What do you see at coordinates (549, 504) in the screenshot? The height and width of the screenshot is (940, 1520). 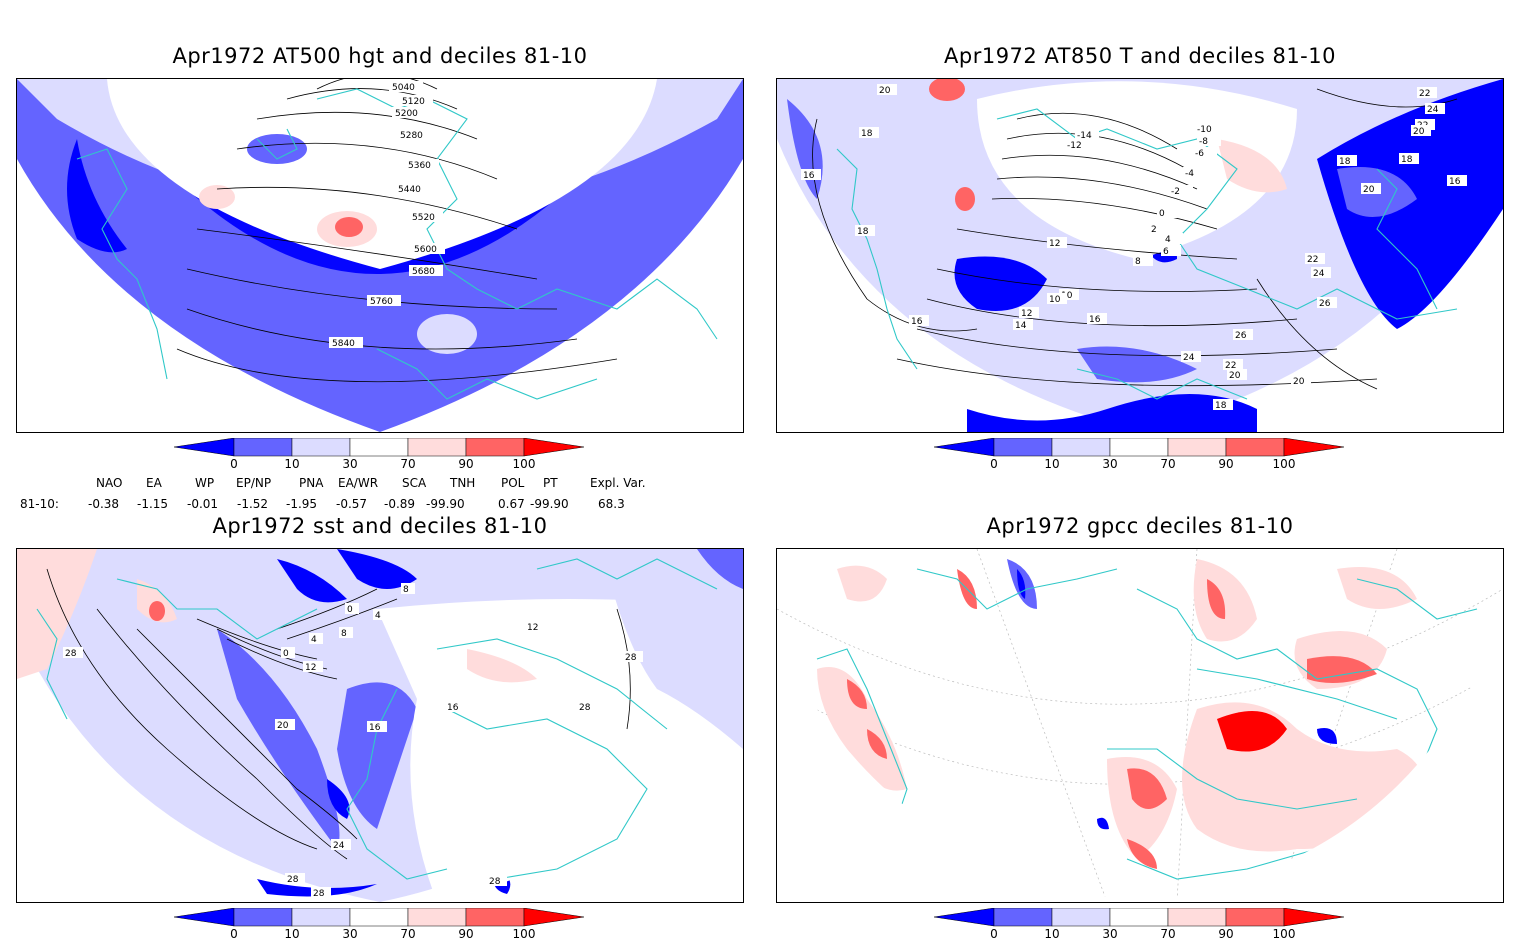 I see `index-value-pt: -99.90` at bounding box center [549, 504].